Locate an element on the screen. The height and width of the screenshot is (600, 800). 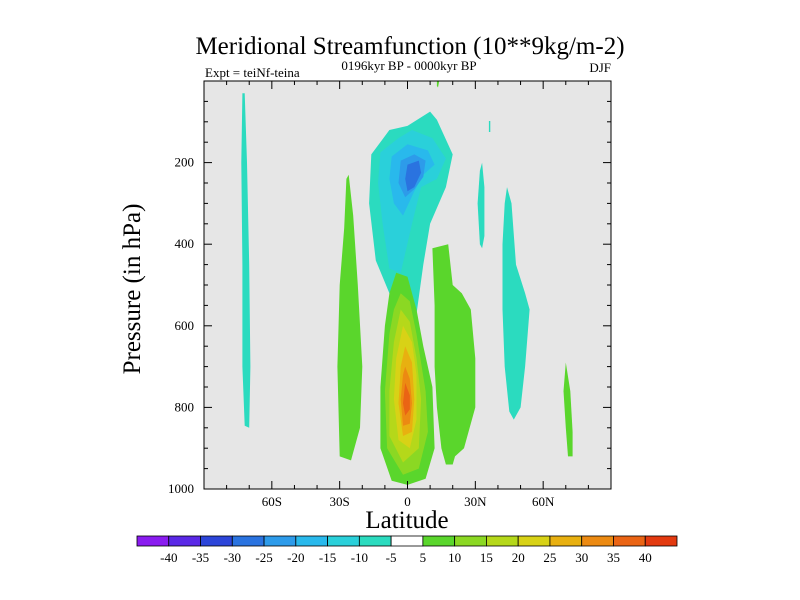
colorbar: -40 -35 -30 -25 -20 -15 -10 -5 5 10 15 20 25 30 35 40 is located at coordinates (407, 550).